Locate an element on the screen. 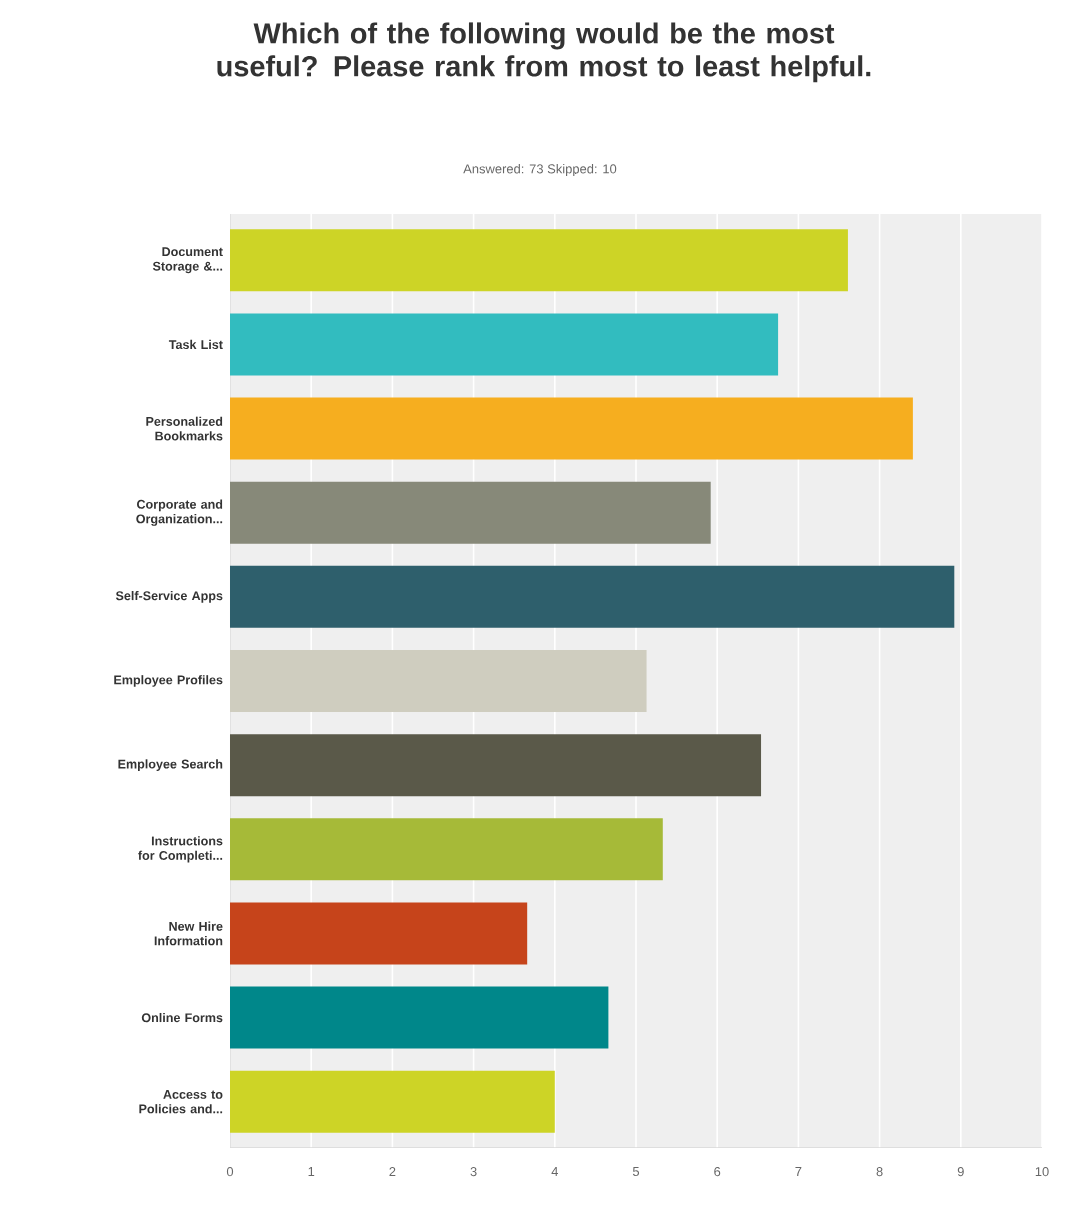 The height and width of the screenshot is (1226, 1078). chart-title: Which of the following would be the most useful? Please rank from most to least helpful. is located at coordinates (544, 52).